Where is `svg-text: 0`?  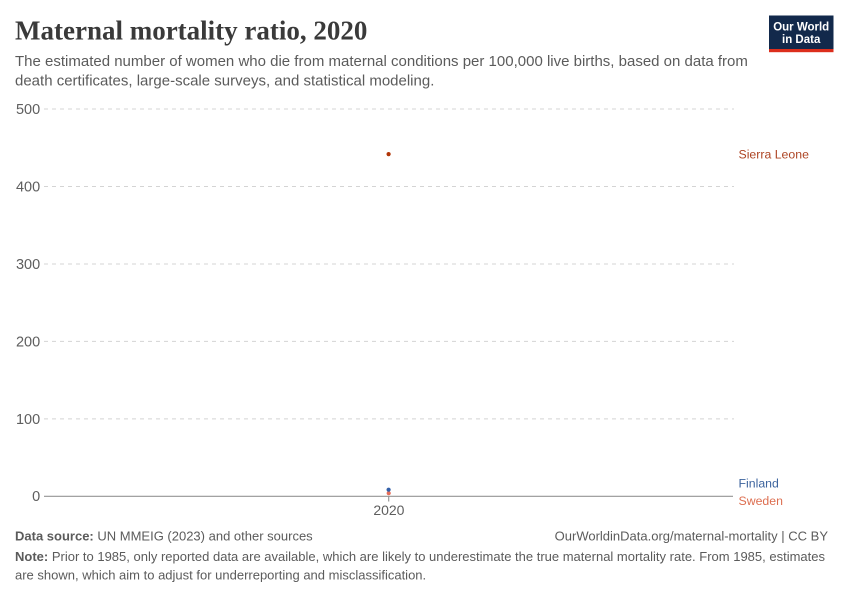
svg-text: 0 is located at coordinates (36, 497).